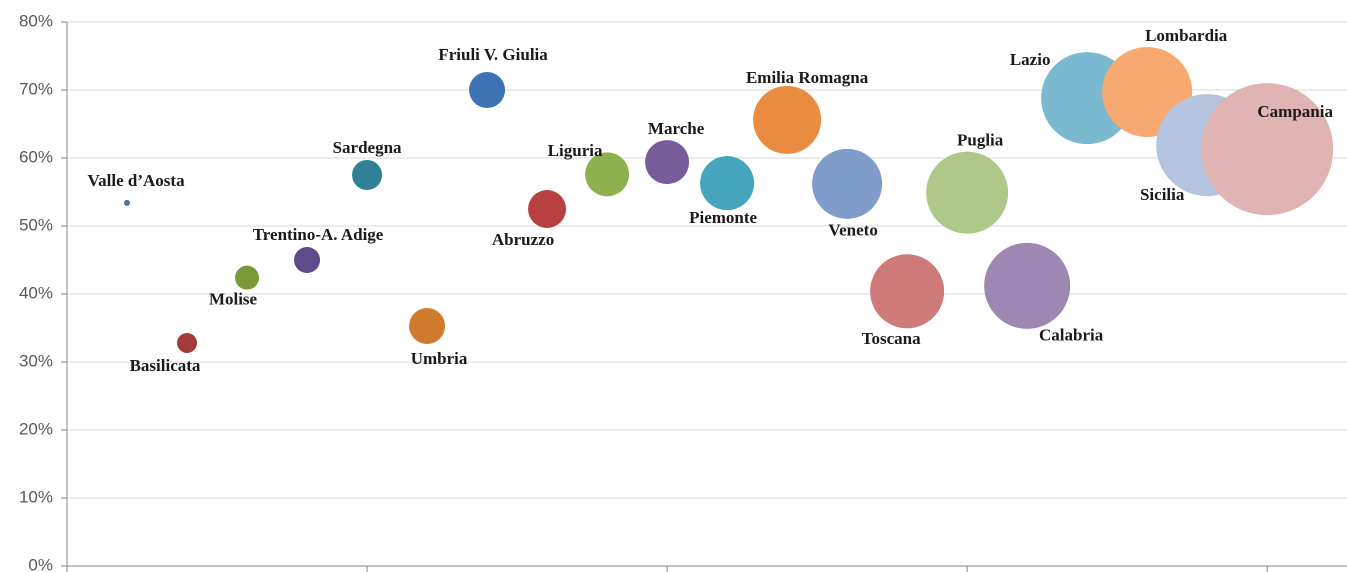  I want to click on y-tick-label: 10%, so click(36, 496).